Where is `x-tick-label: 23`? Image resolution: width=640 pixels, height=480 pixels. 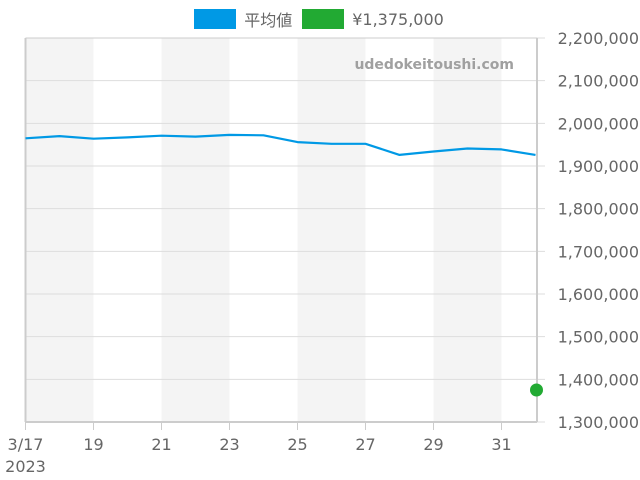 x-tick-label: 23 is located at coordinates (229, 444).